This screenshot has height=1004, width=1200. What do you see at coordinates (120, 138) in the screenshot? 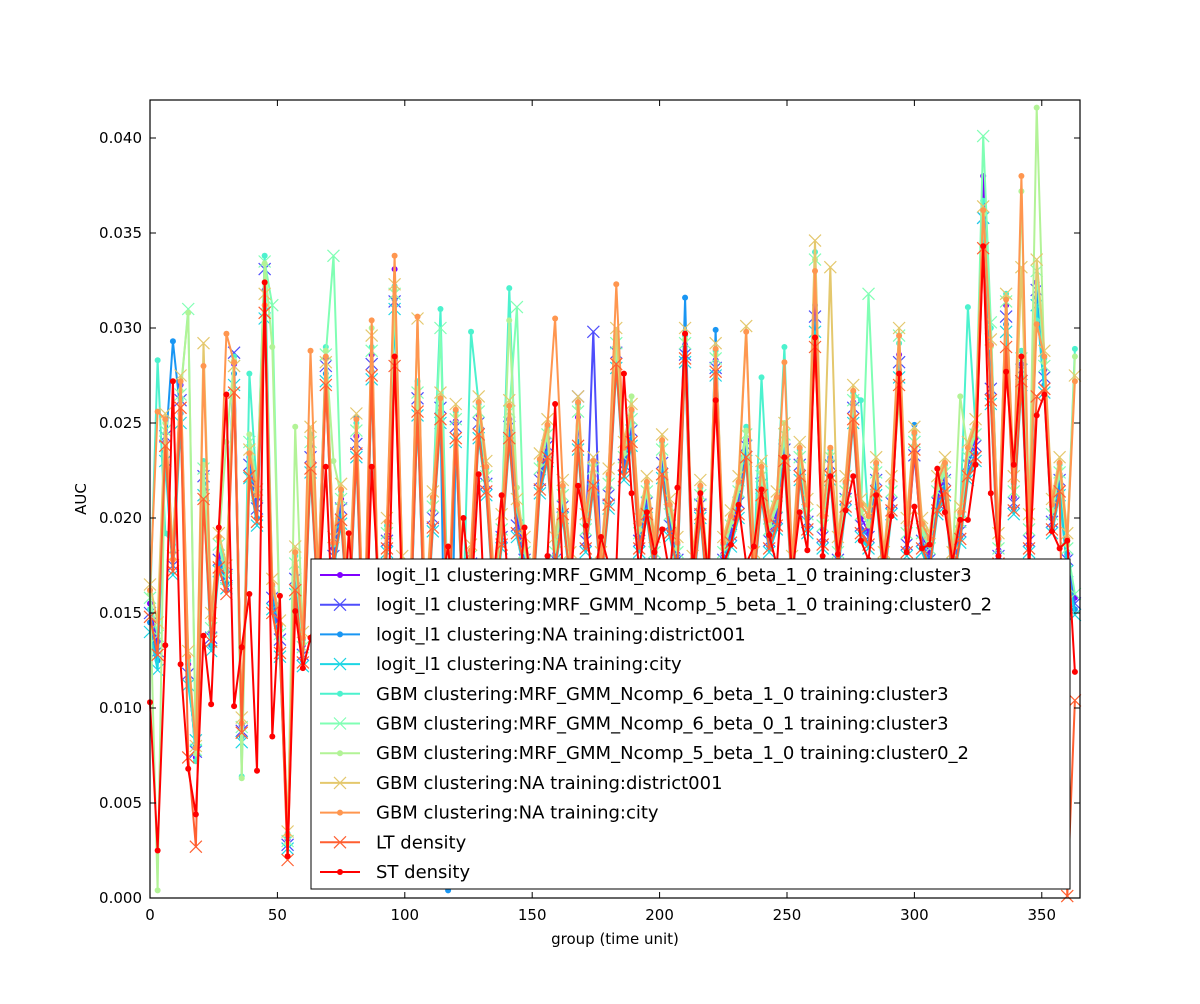
I see `y-tick-label: 0.040` at bounding box center [120, 138].